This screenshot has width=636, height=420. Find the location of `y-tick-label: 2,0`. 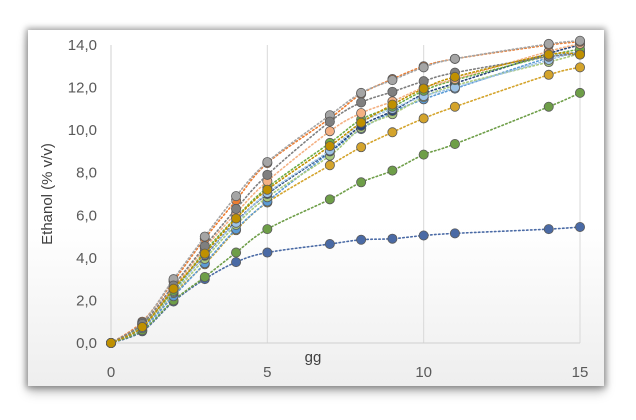

y-tick-label: 2,0 is located at coordinates (86, 300).